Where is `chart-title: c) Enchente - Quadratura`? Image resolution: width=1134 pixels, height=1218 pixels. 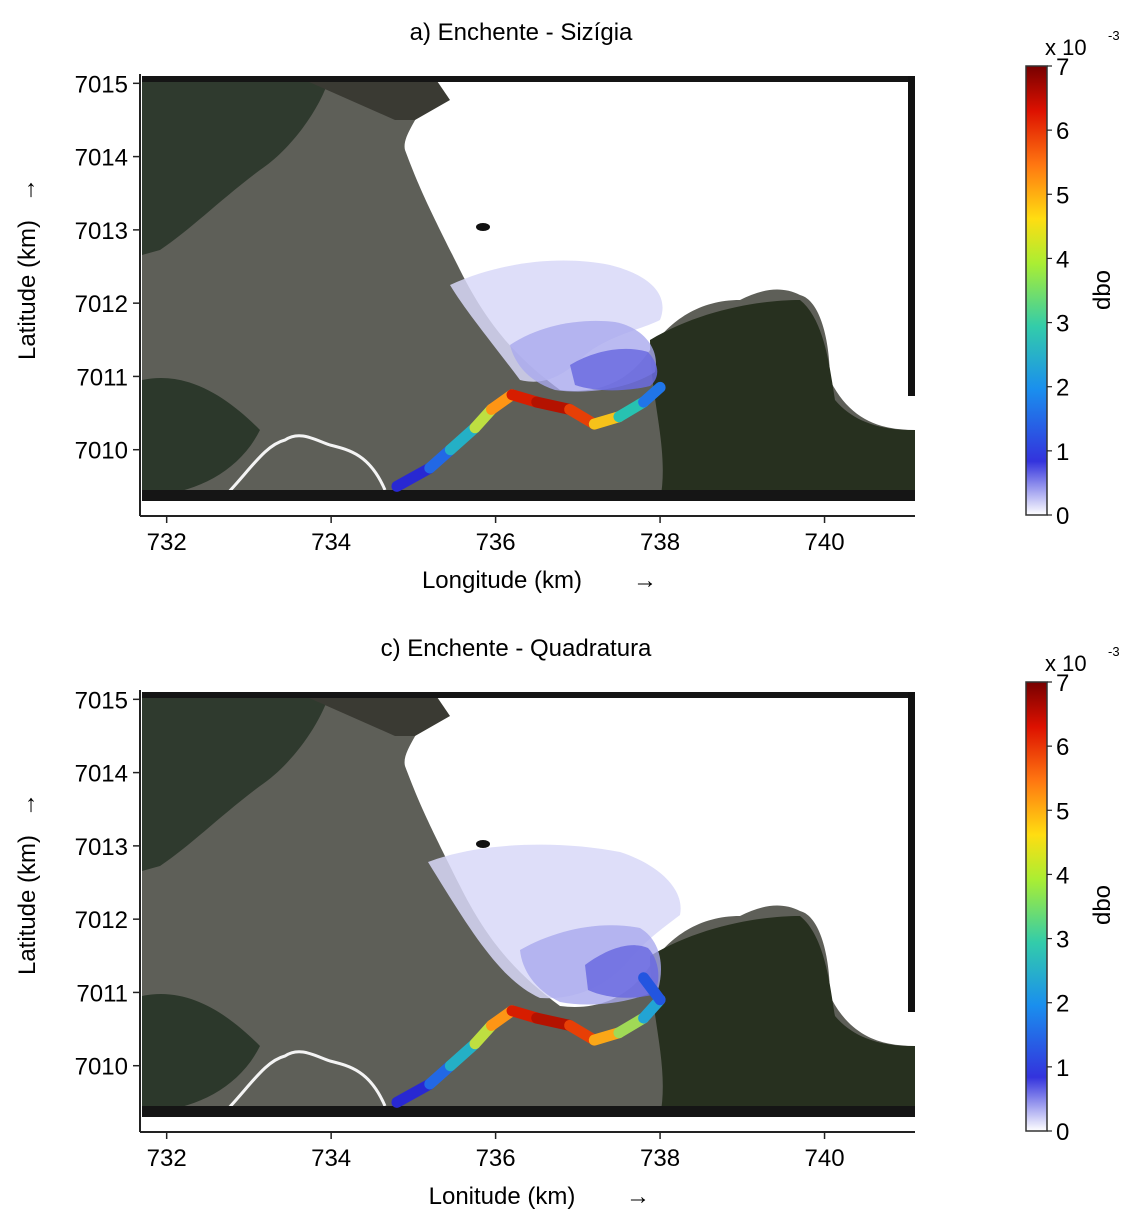
chart-title: c) Enchente - Quadratura is located at coordinates (516, 648).